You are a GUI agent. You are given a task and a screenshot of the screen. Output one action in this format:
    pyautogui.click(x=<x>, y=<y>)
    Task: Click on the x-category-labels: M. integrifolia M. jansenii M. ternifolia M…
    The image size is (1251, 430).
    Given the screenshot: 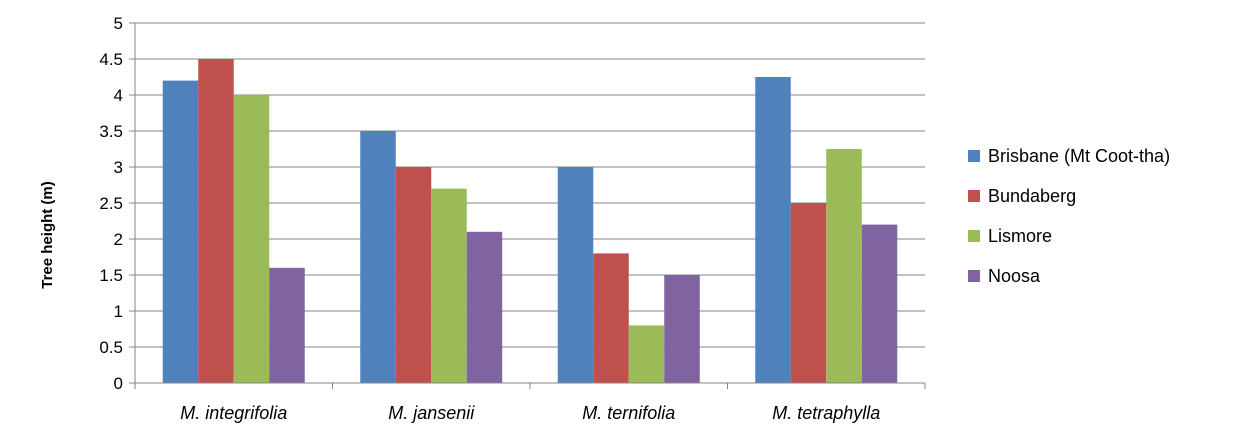 What is the action you would take?
    pyautogui.click(x=530, y=413)
    